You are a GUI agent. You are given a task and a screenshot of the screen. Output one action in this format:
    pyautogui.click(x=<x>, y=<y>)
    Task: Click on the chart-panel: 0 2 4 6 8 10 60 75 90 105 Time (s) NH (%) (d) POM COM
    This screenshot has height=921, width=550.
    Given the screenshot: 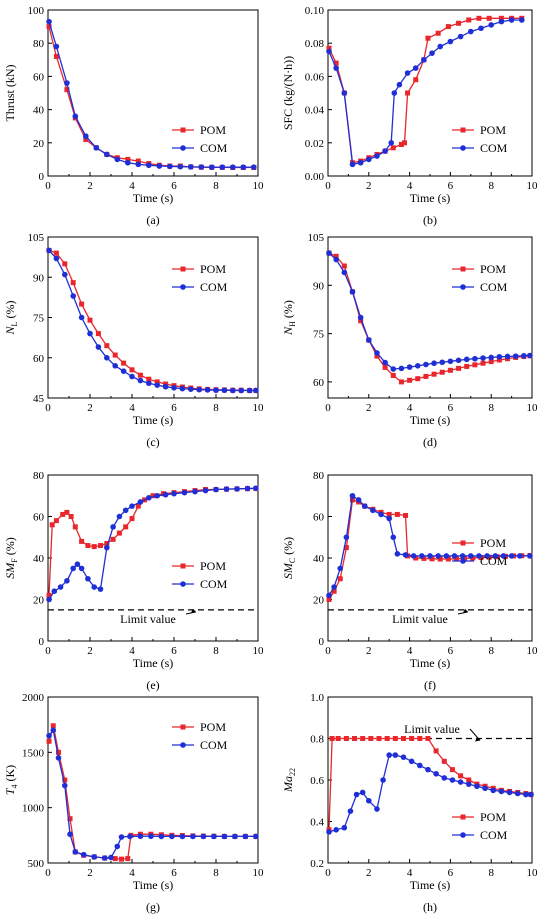 What is the action you would take?
    pyautogui.click(x=409, y=340)
    